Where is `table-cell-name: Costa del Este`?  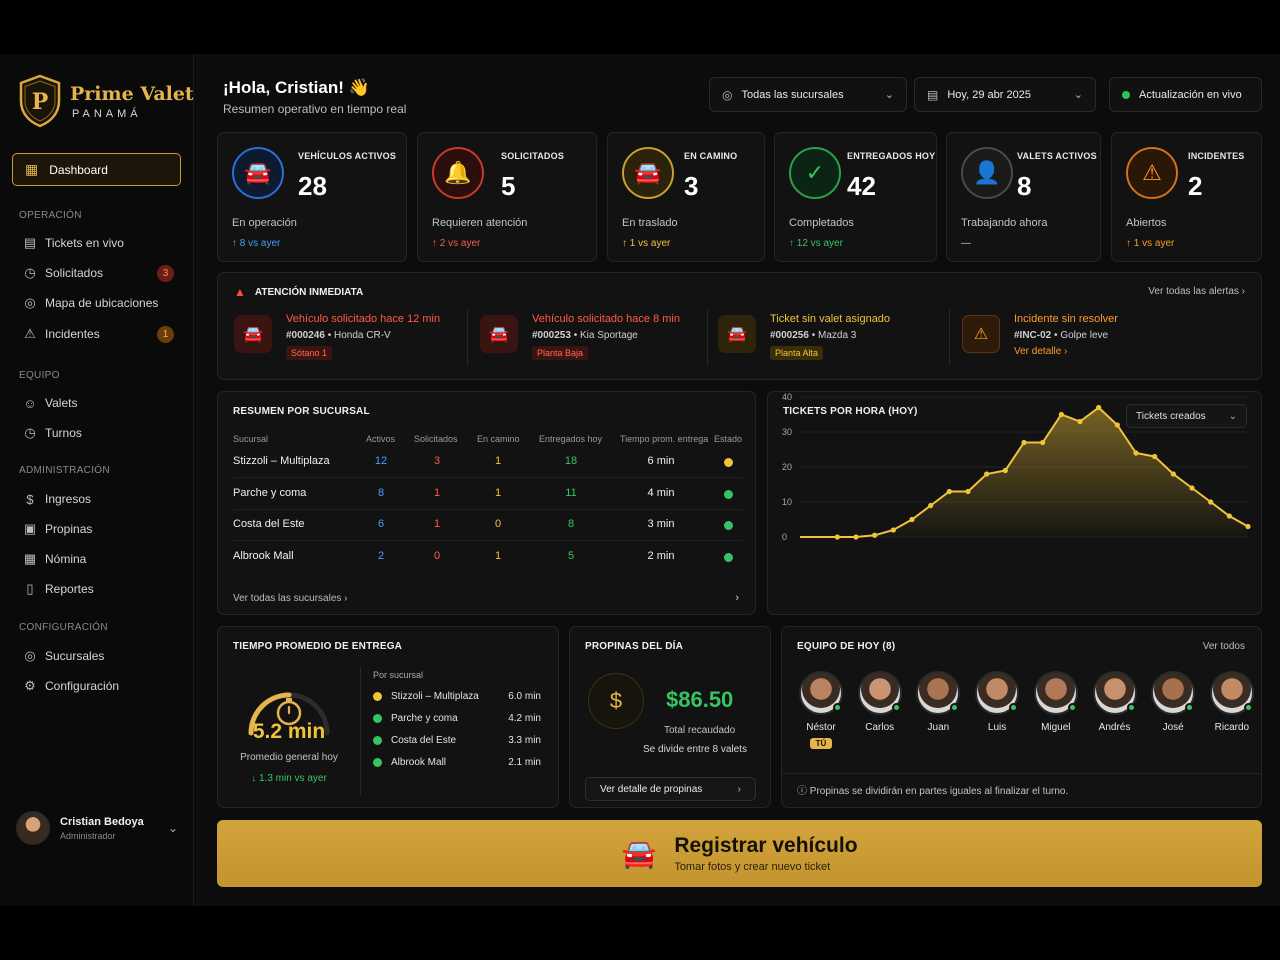
table-cell-name: Costa del Este is located at coordinates (269, 524).